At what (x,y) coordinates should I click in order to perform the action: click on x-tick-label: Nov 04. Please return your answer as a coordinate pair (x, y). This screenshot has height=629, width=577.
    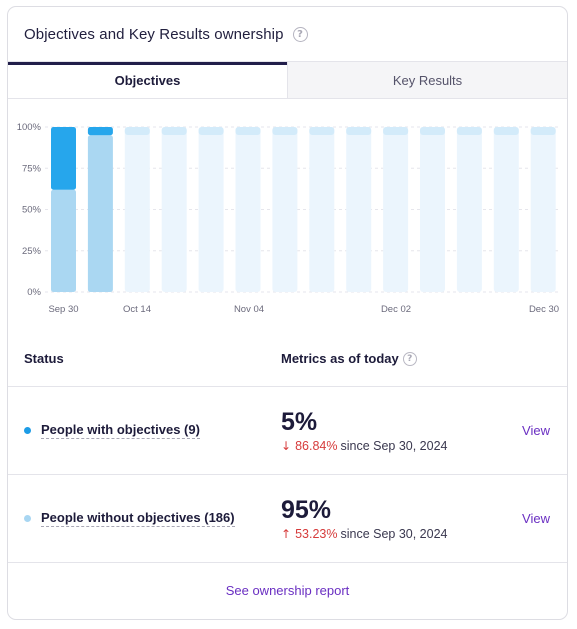
    Looking at the image, I should click on (249, 309).